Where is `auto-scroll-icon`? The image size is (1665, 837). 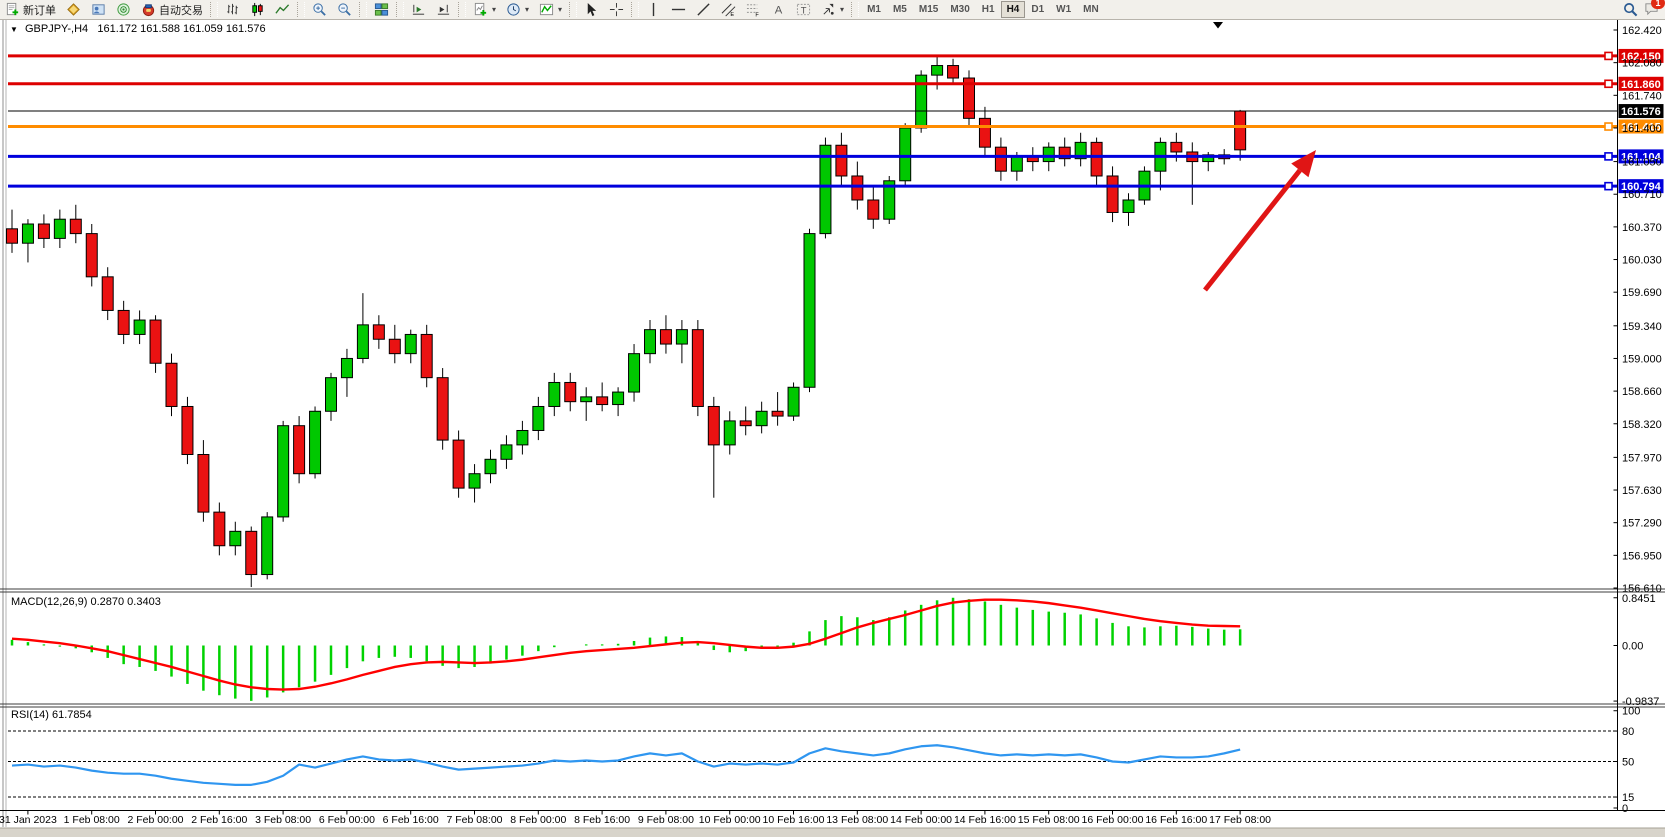 auto-scroll-icon is located at coordinates (418, 9).